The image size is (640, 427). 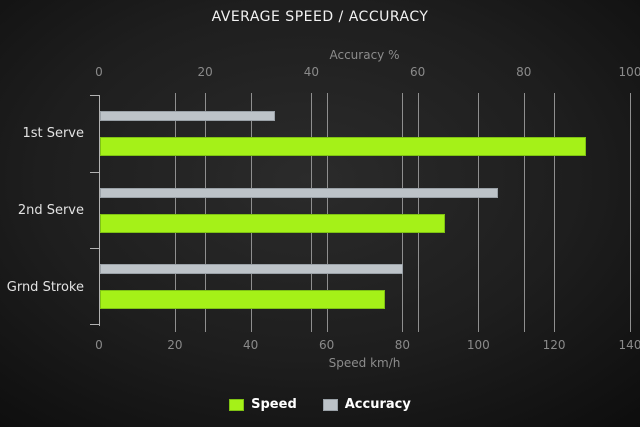 What do you see at coordinates (554, 345) in the screenshot?
I see `tick-label: 120` at bounding box center [554, 345].